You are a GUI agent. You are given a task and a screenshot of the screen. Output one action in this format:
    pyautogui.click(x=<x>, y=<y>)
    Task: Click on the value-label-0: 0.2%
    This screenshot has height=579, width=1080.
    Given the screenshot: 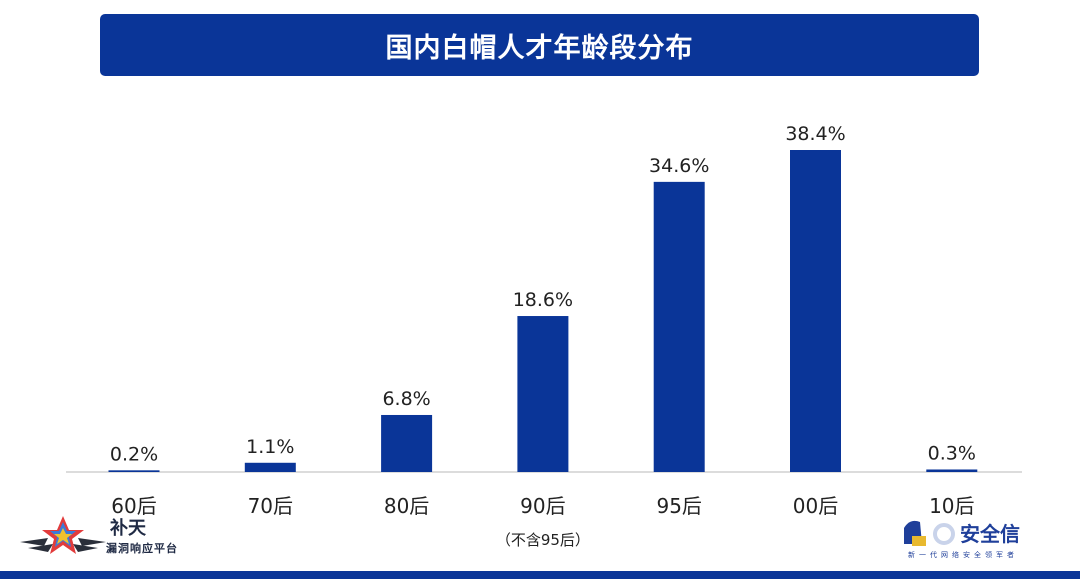 What is the action you would take?
    pyautogui.click(x=134, y=454)
    